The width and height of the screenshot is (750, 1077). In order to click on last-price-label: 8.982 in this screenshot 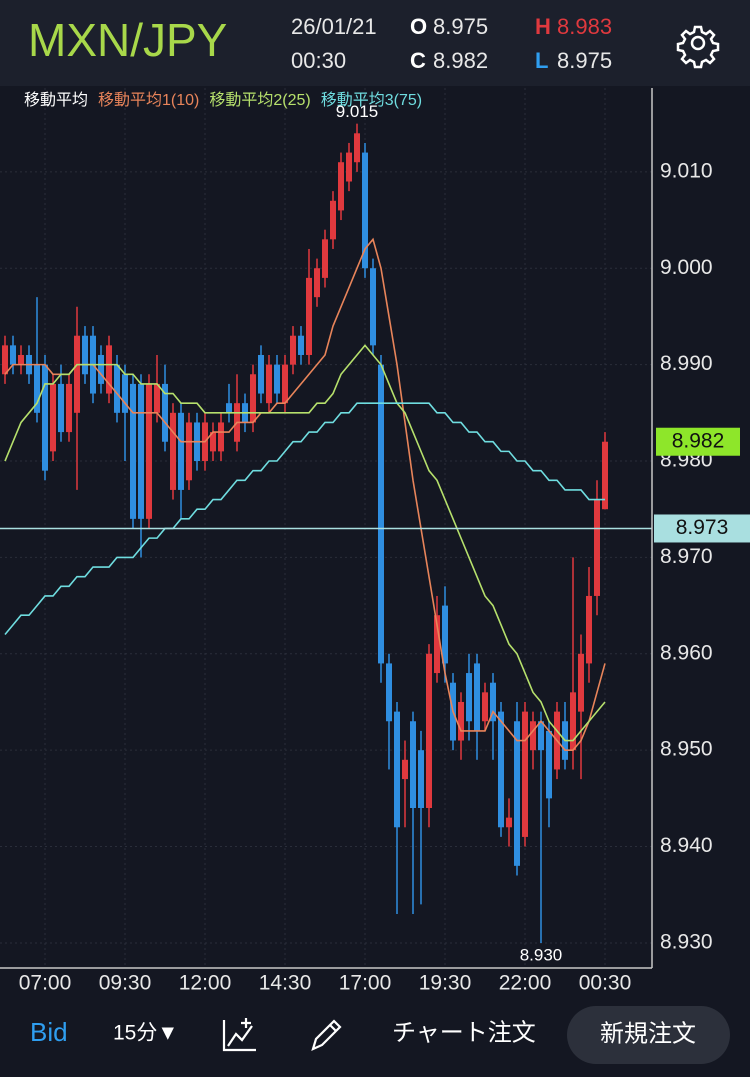, I will do `click(698, 440)`.